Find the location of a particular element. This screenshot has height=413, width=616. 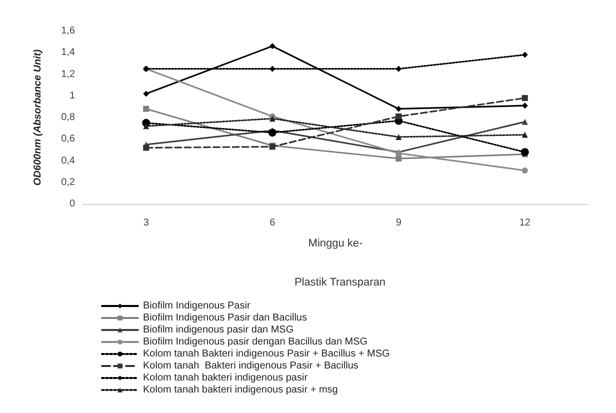

legend-label: Kolom tanah Bakteri indigenous Pasir + Bacillus is located at coordinates (250, 366).